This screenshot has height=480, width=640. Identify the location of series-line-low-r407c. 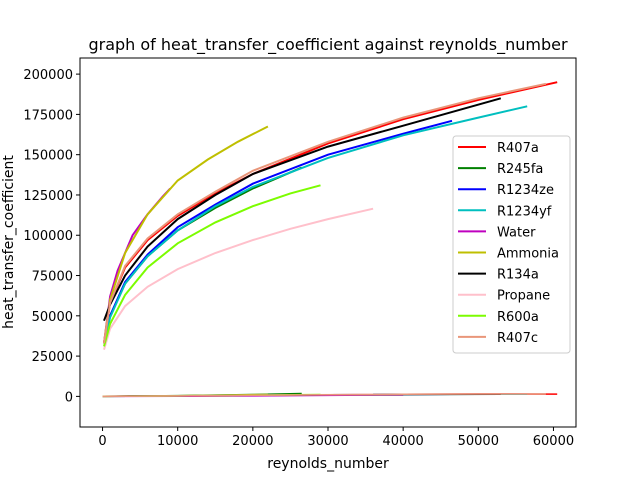
(324, 395).